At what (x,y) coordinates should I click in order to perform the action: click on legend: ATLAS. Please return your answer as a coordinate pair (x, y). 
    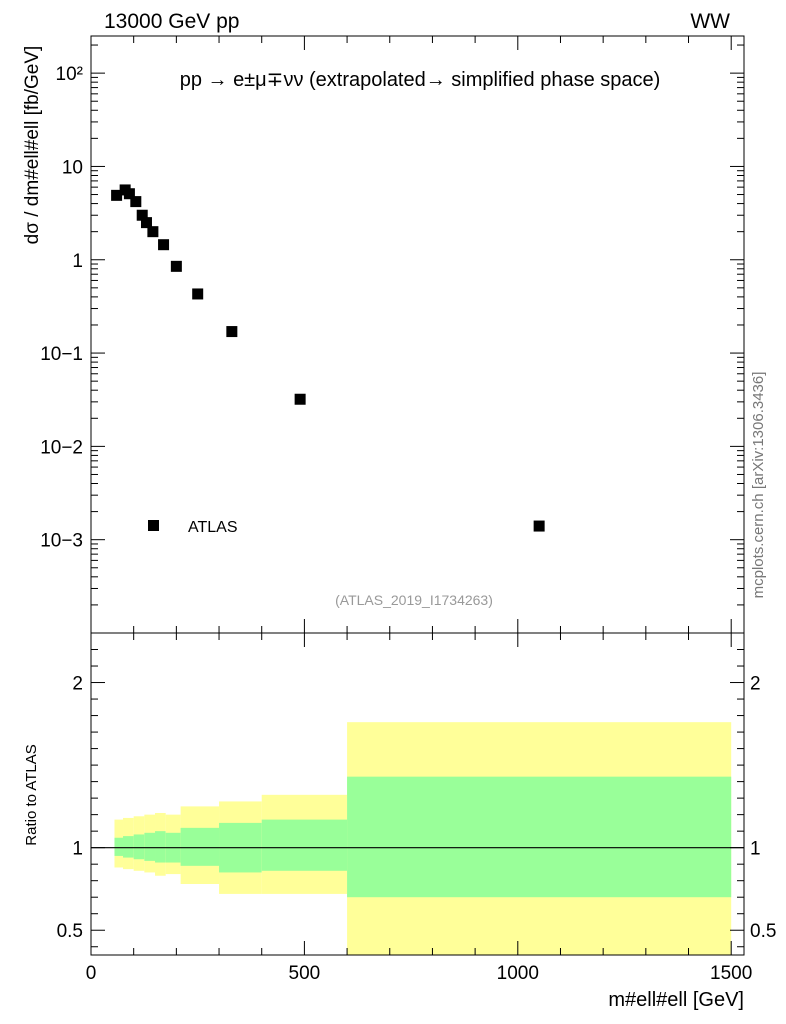
    Looking at the image, I should click on (193, 527).